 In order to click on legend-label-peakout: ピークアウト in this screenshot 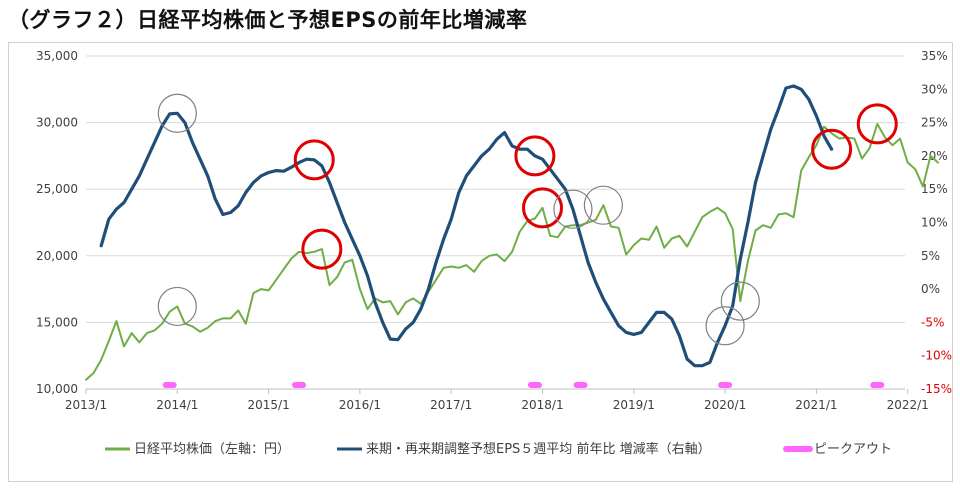, I will do `click(853, 449)`.